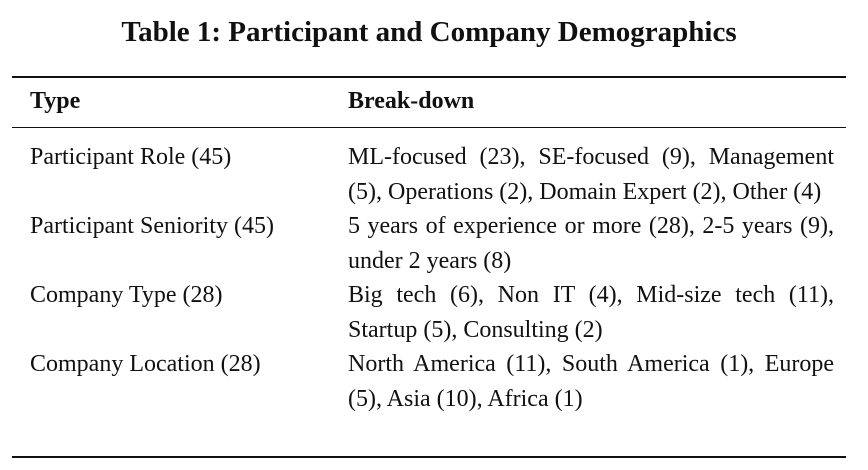  I want to click on table-top-rule, so click(429, 77).